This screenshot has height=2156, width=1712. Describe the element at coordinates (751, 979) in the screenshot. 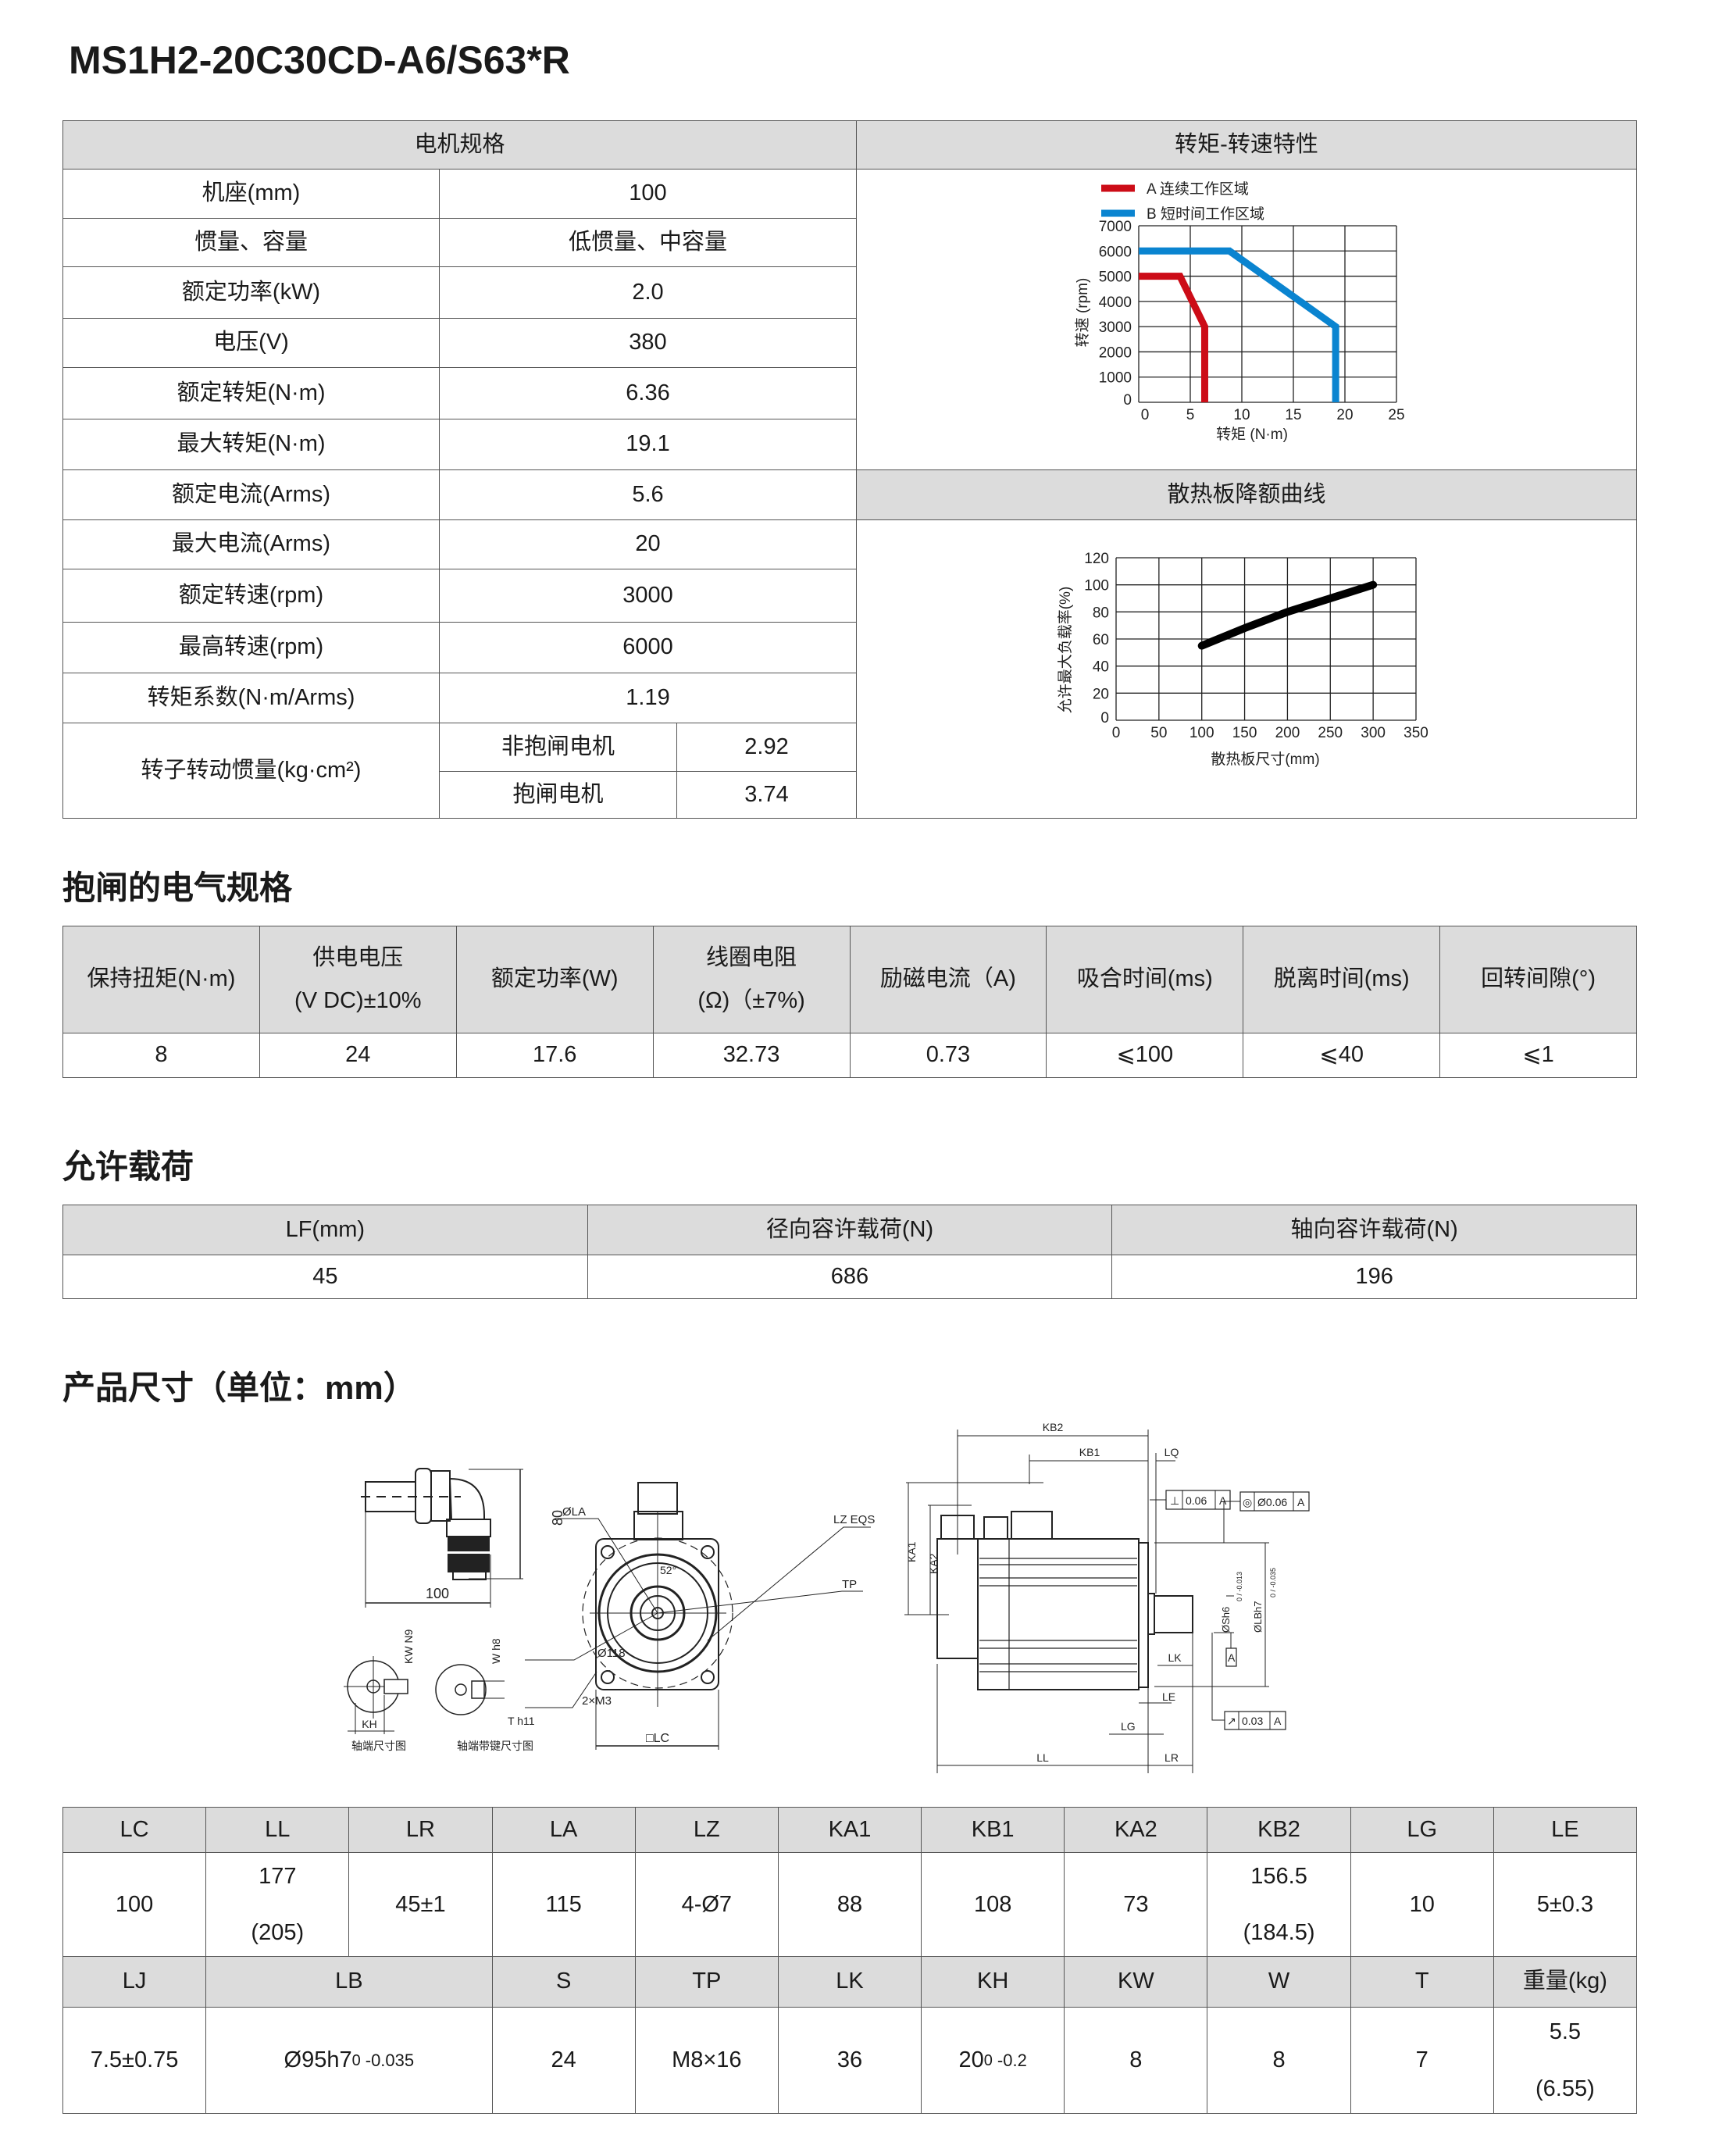

I see `brake-header: 线圈电阻 (Ω)（±7%)` at that location.